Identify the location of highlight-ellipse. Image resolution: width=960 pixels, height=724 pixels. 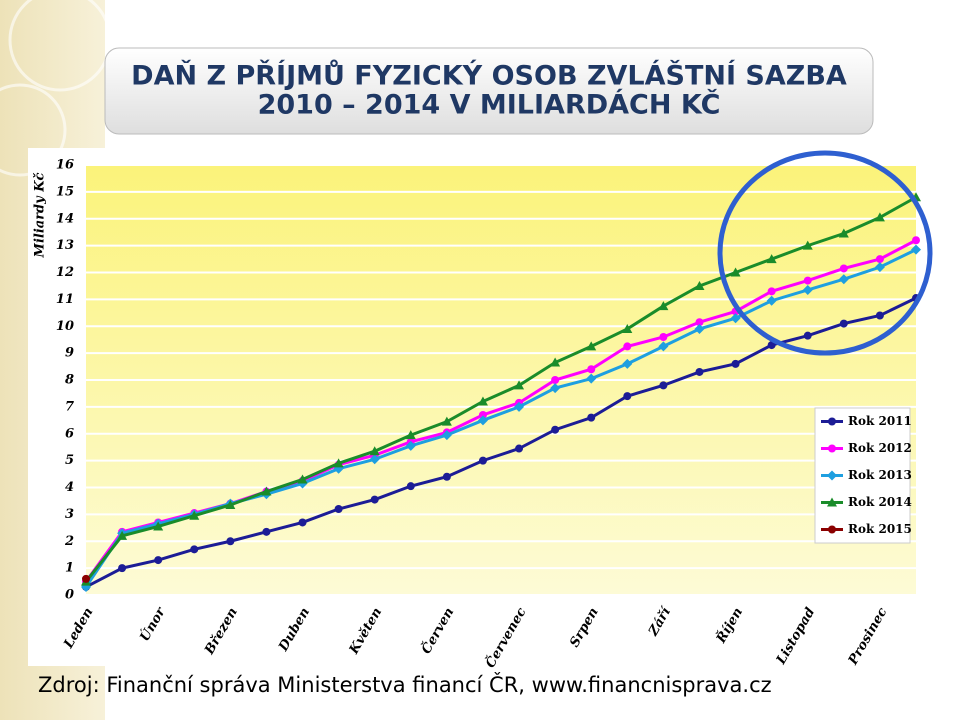
(825, 253).